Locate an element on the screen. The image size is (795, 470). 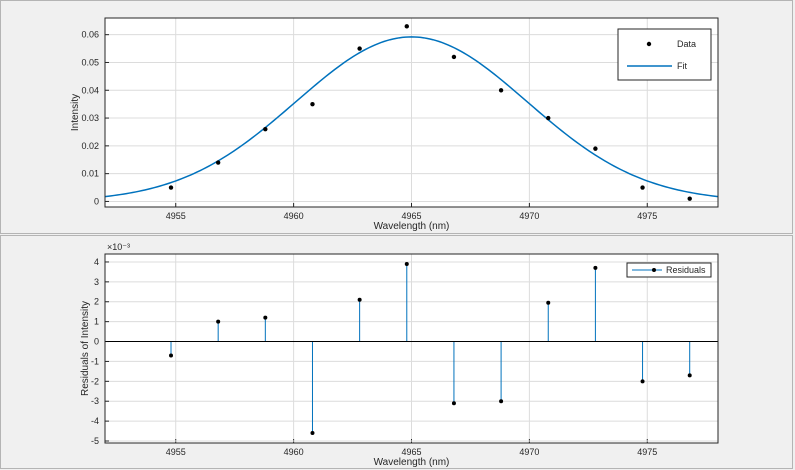
y-tick-label: 0.02 is located at coordinates (90, 146).